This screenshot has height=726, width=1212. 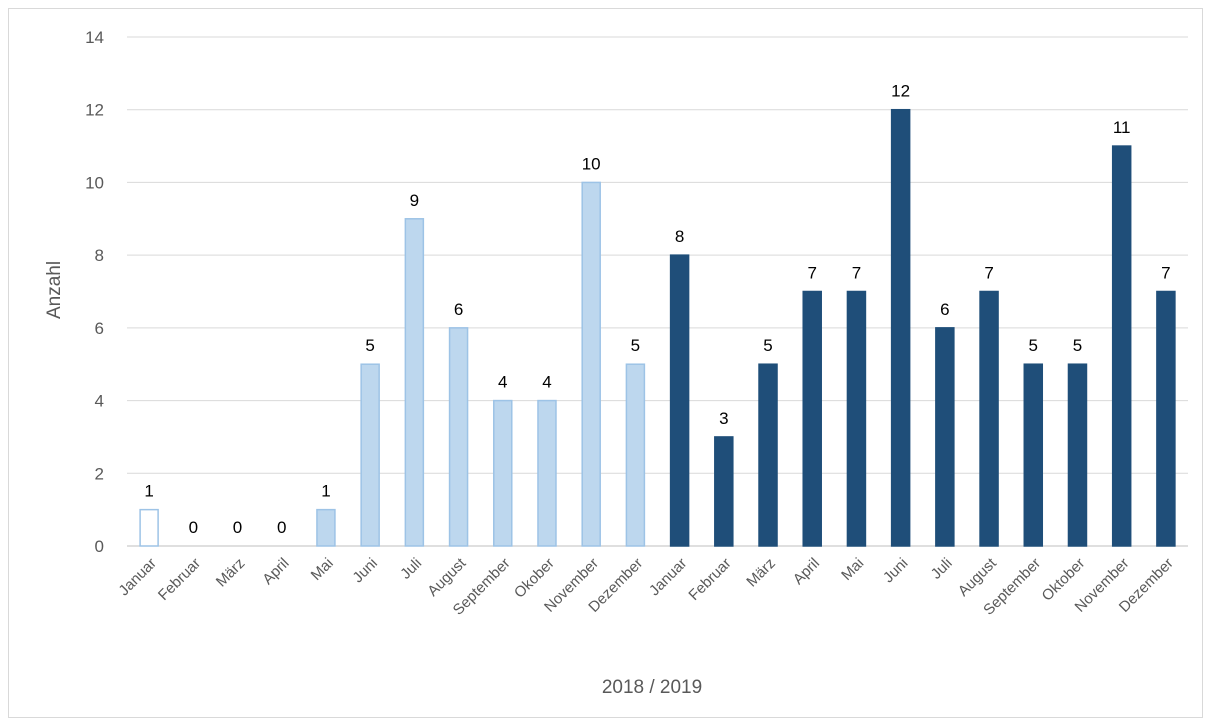 What do you see at coordinates (900, 91) in the screenshot?
I see `data-label: 12` at bounding box center [900, 91].